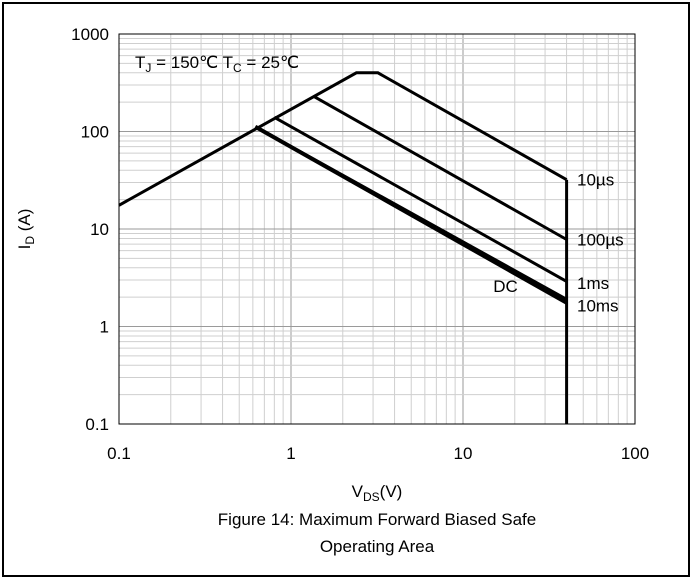  Describe the element at coordinates (593, 283) in the screenshot. I see `label-1ms: 1ms` at that location.